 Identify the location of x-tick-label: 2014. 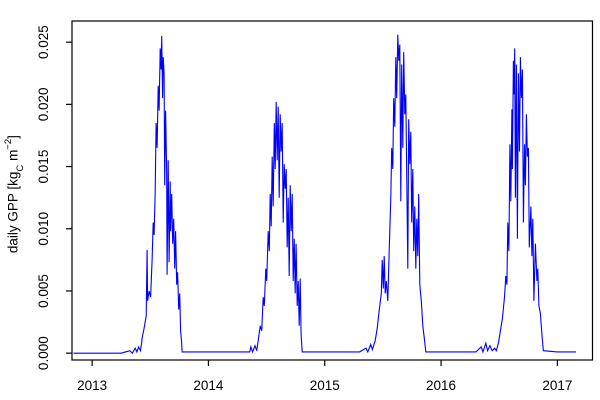
(208, 385).